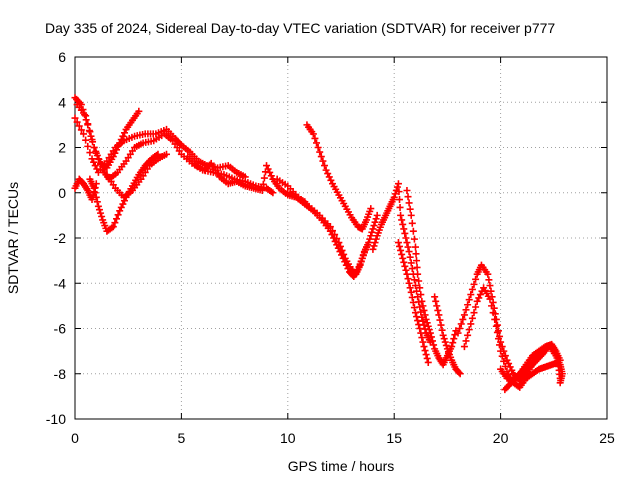 This screenshot has height=480, width=640. Describe the element at coordinates (182, 438) in the screenshot. I see `x-tick-label: 5` at that location.